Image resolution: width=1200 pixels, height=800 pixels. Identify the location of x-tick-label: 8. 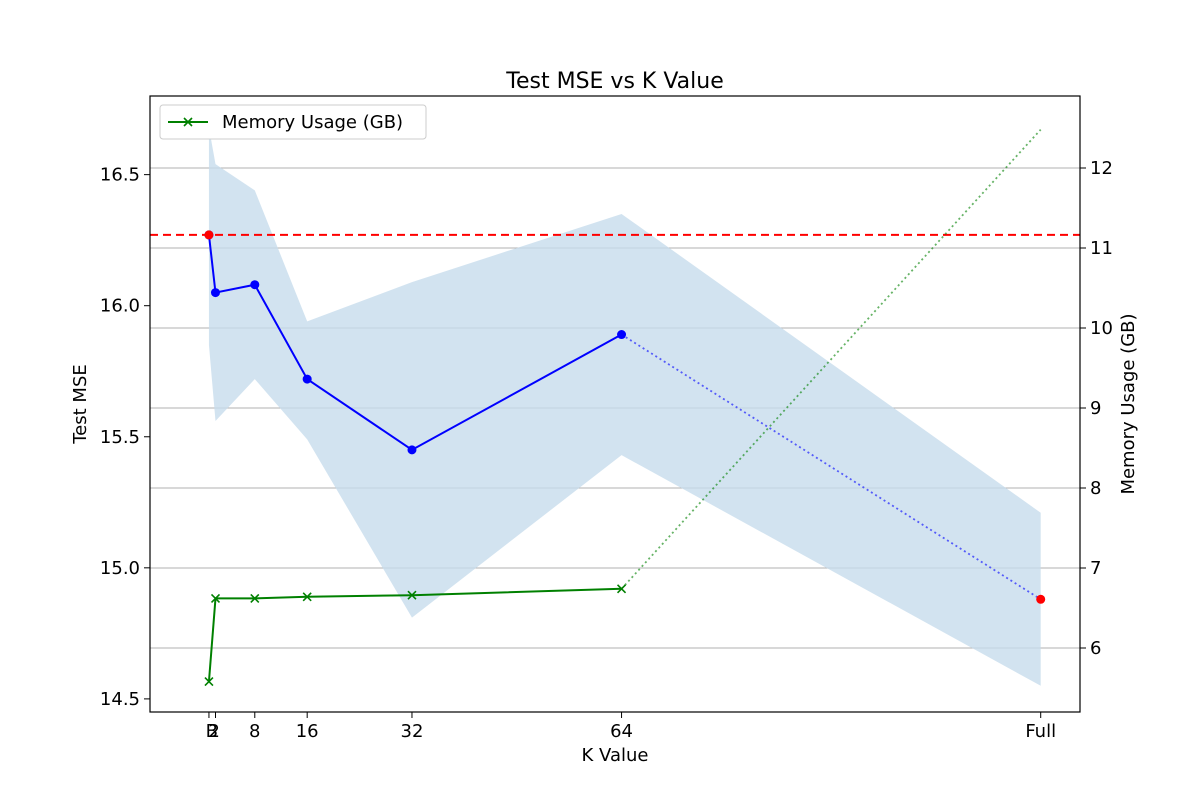
(254, 731).